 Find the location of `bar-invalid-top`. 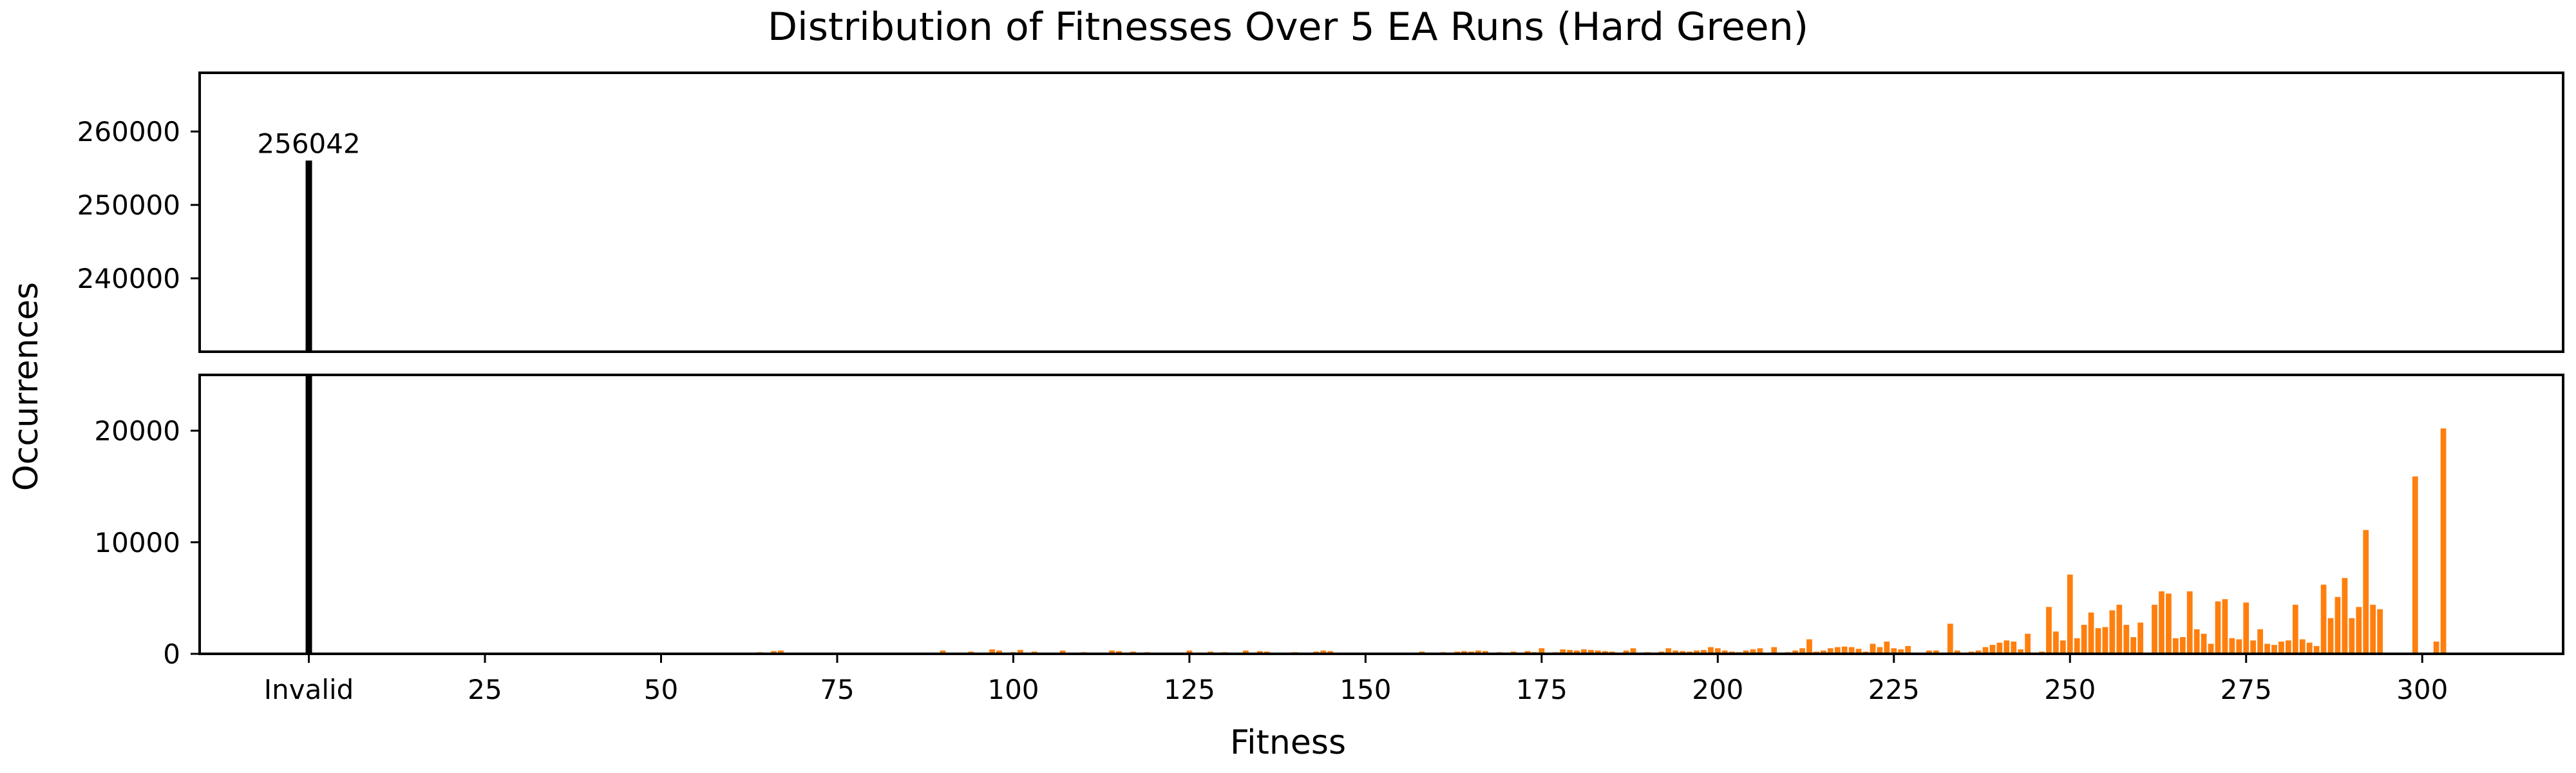

bar-invalid-top is located at coordinates (309, 256).